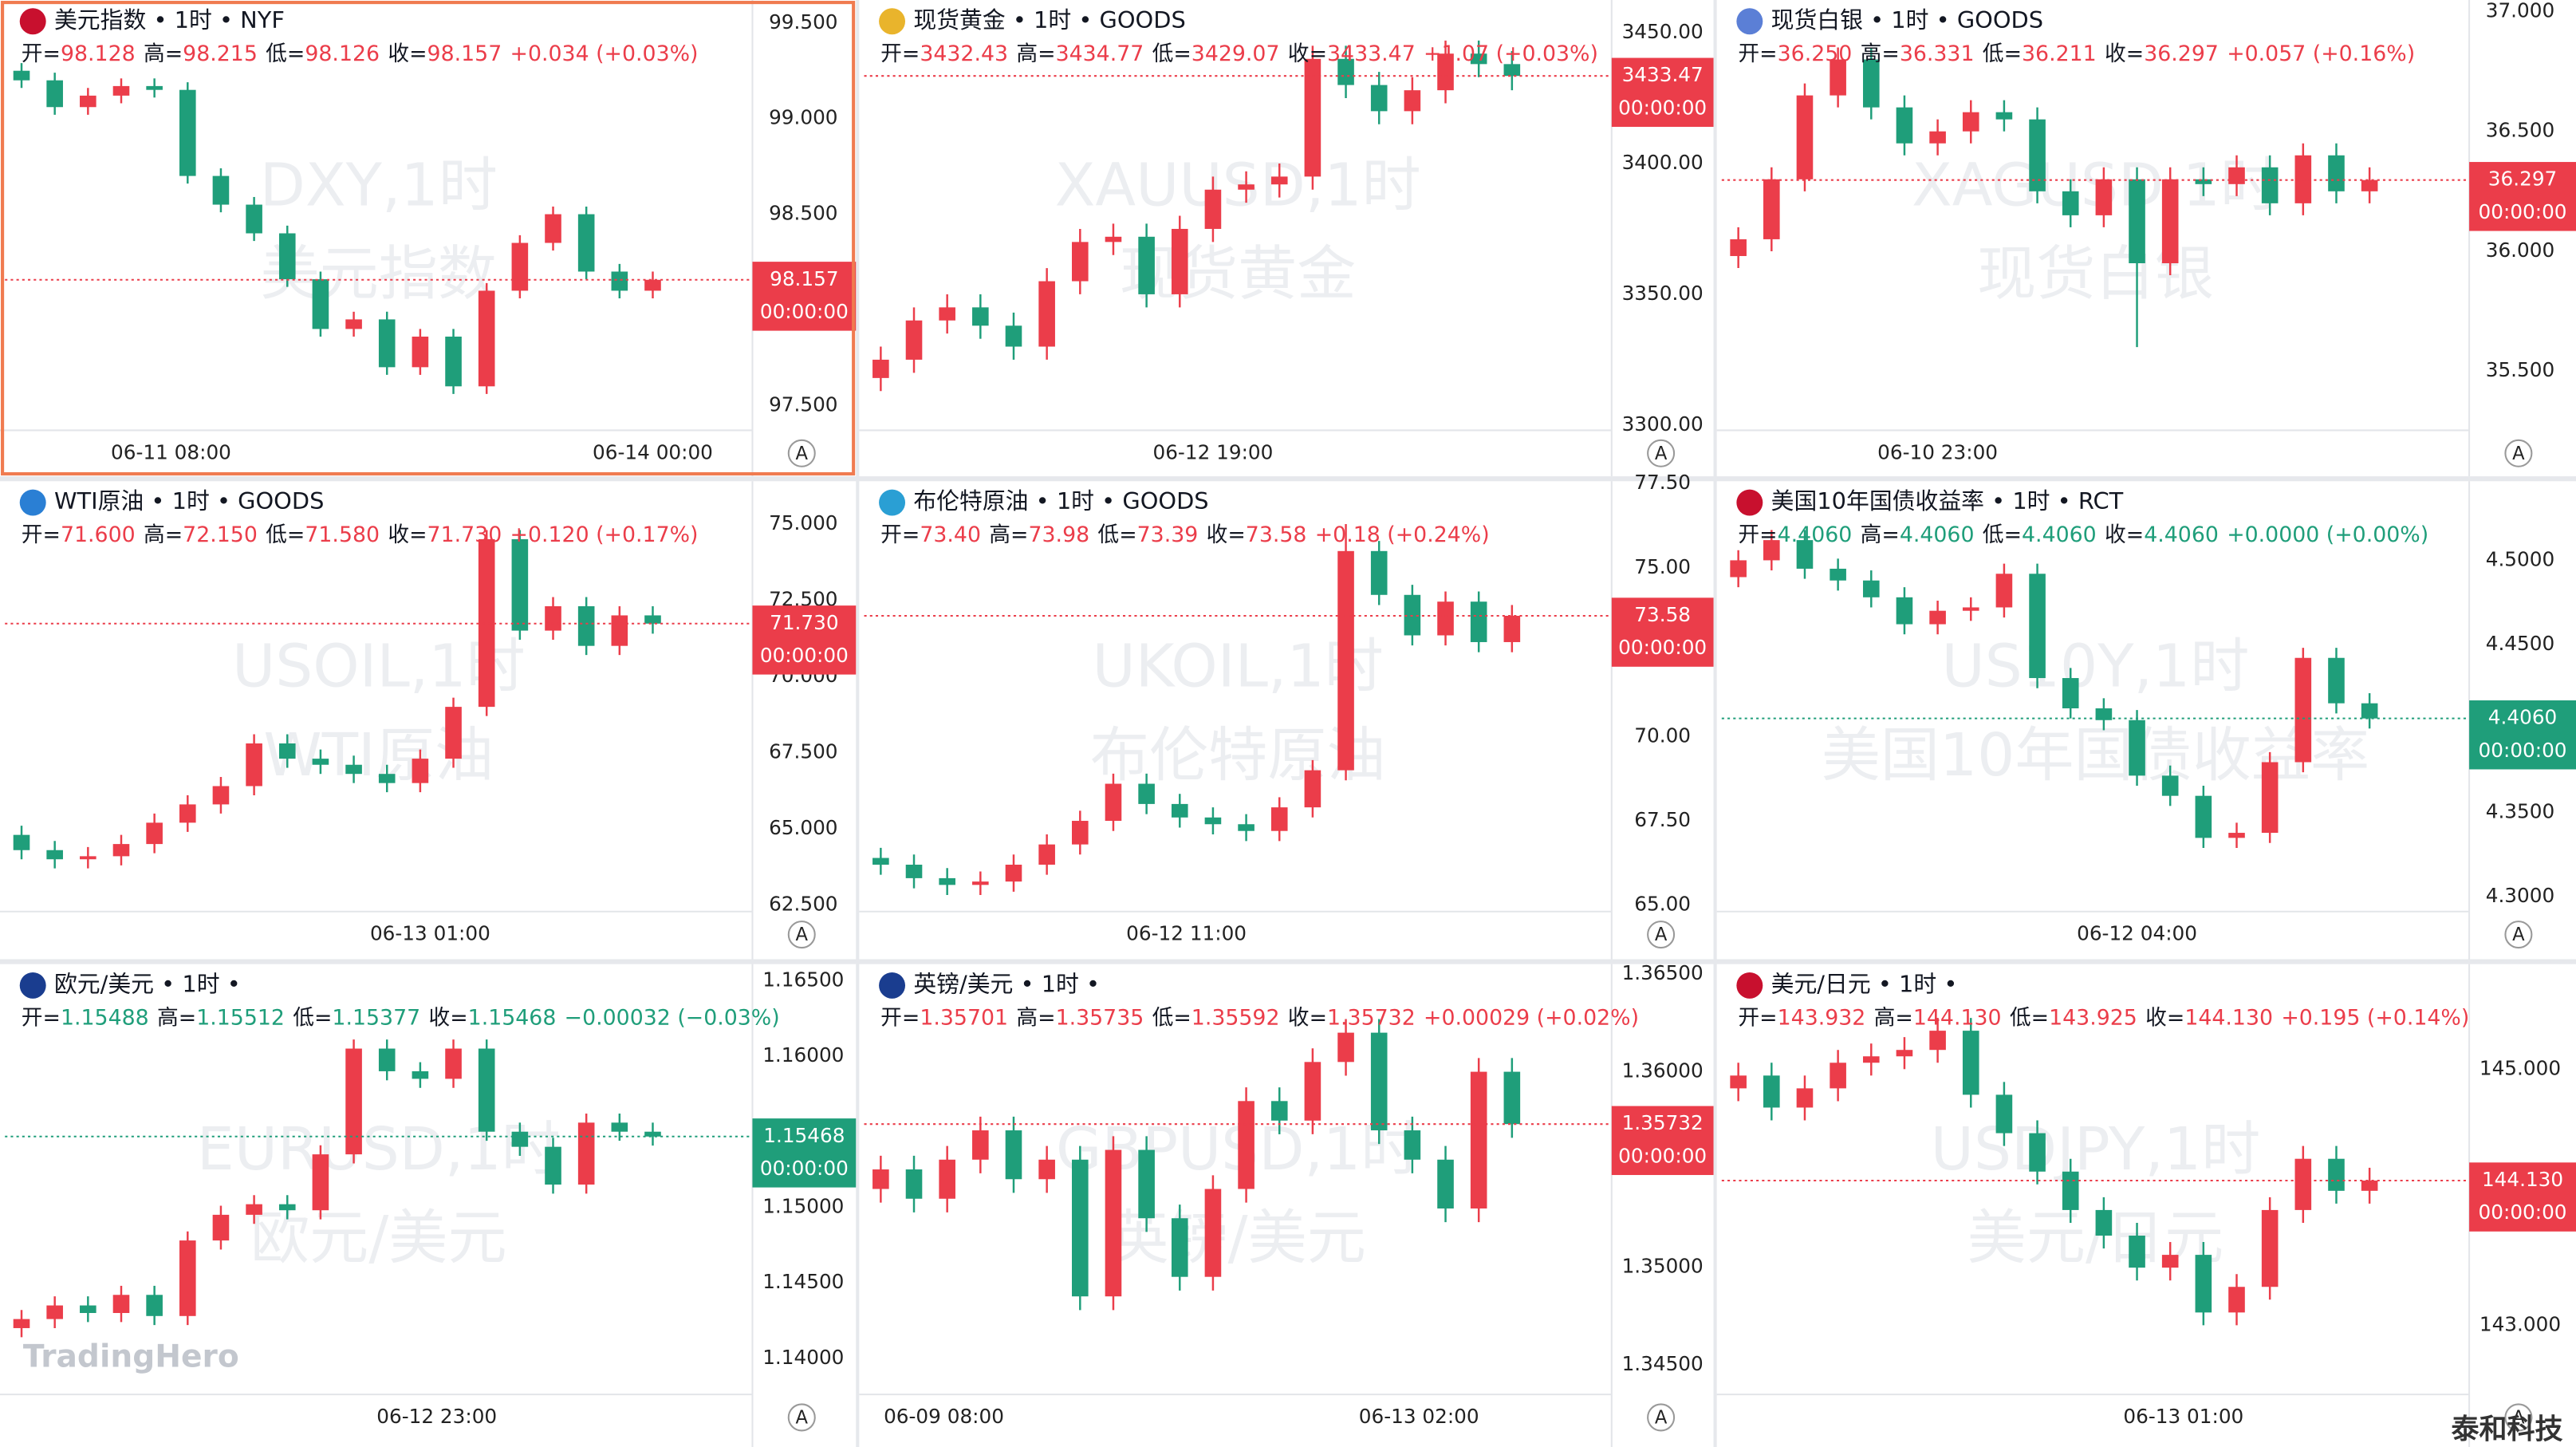  Describe the element at coordinates (2137, 933) in the screenshot. I see `x-tick-label: 06-12 04:00` at that location.